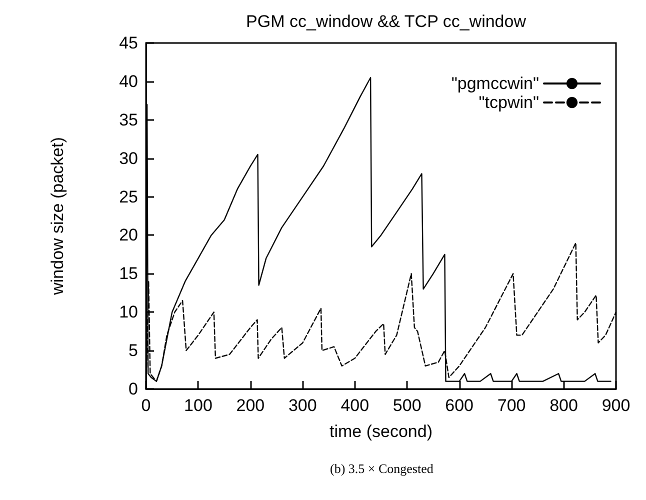 The width and height of the screenshot is (646, 500). Describe the element at coordinates (128, 158) in the screenshot. I see `y-tick-label: 30` at that location.